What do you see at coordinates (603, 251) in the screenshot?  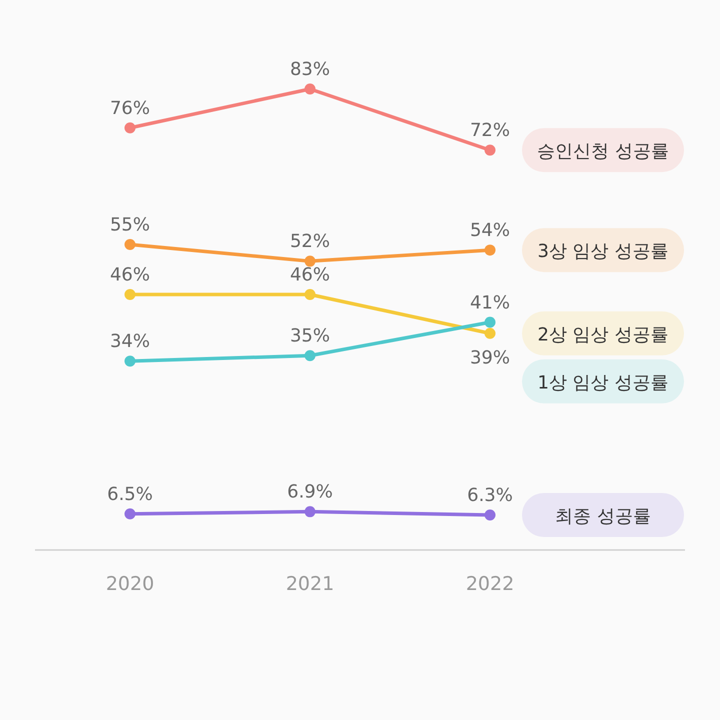 I see `text: 3상 임상 성공률` at bounding box center [603, 251].